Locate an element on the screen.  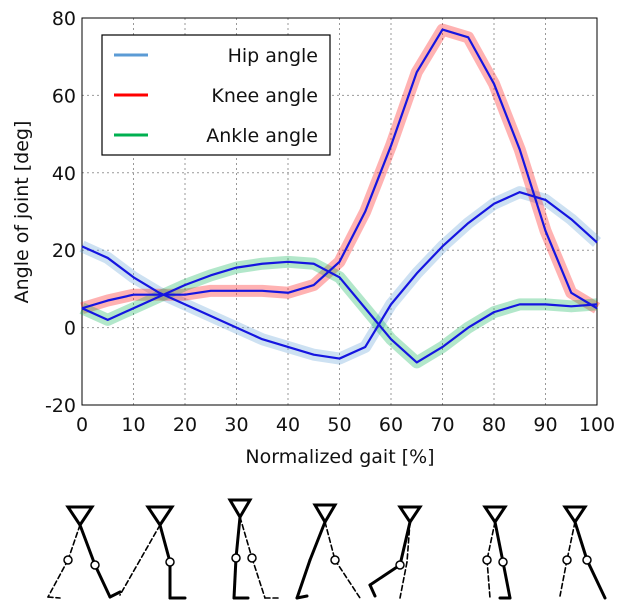
y-tick-label: 0 is located at coordinates (70, 329).